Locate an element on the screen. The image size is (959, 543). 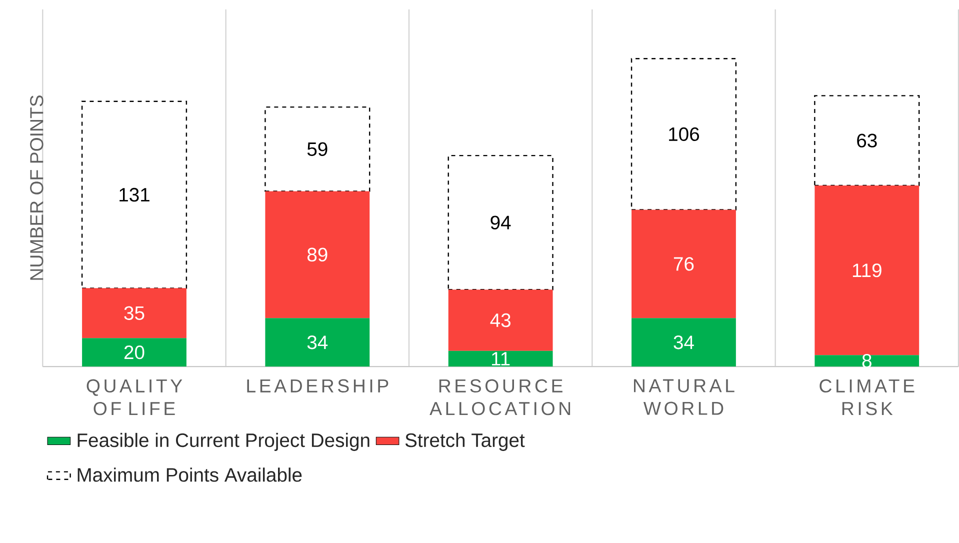
data-label: 11 is located at coordinates (501, 359).